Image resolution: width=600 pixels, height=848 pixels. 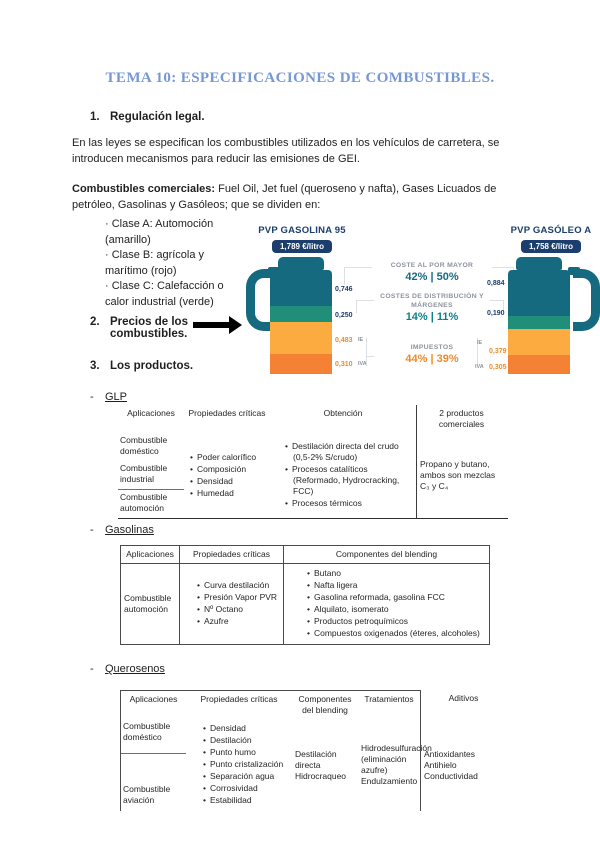 I want to click on distribution-label: COSTES DE DISTRIBUCIÓN Y MÁRGENES, so click(x=432, y=301).